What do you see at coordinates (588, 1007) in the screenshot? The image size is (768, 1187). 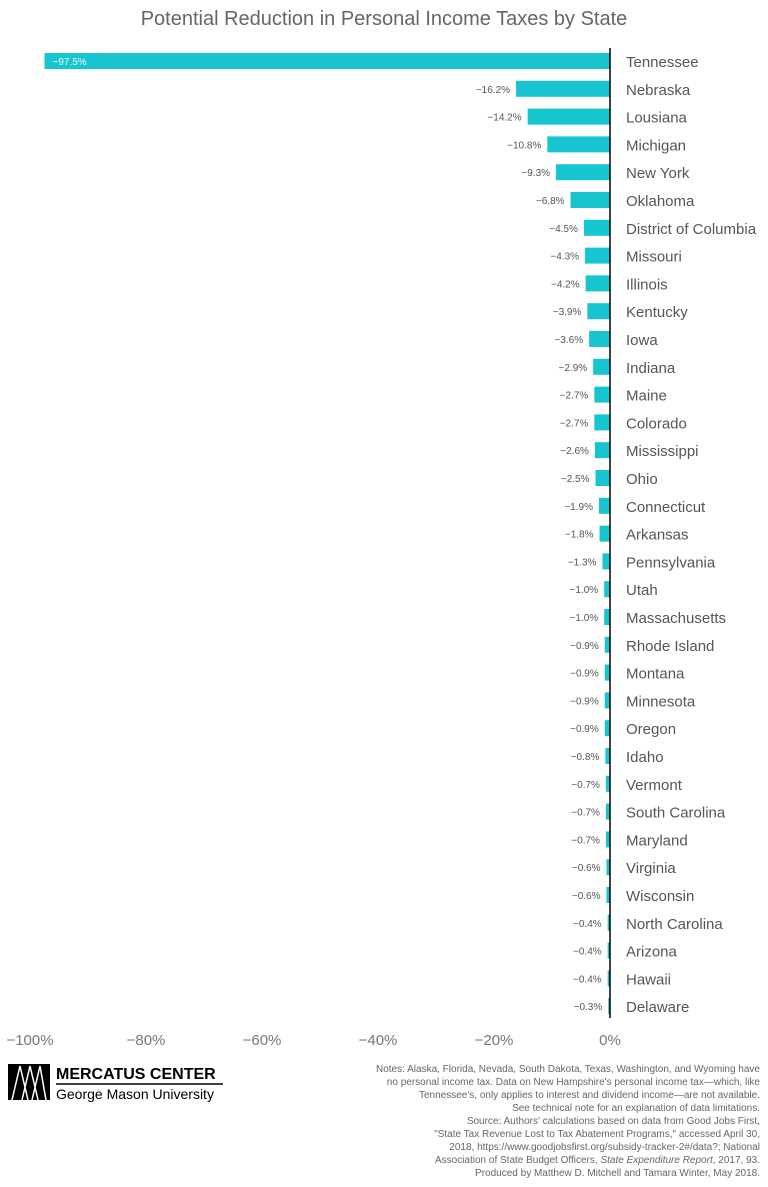 I see `data-label: −0.3%` at bounding box center [588, 1007].